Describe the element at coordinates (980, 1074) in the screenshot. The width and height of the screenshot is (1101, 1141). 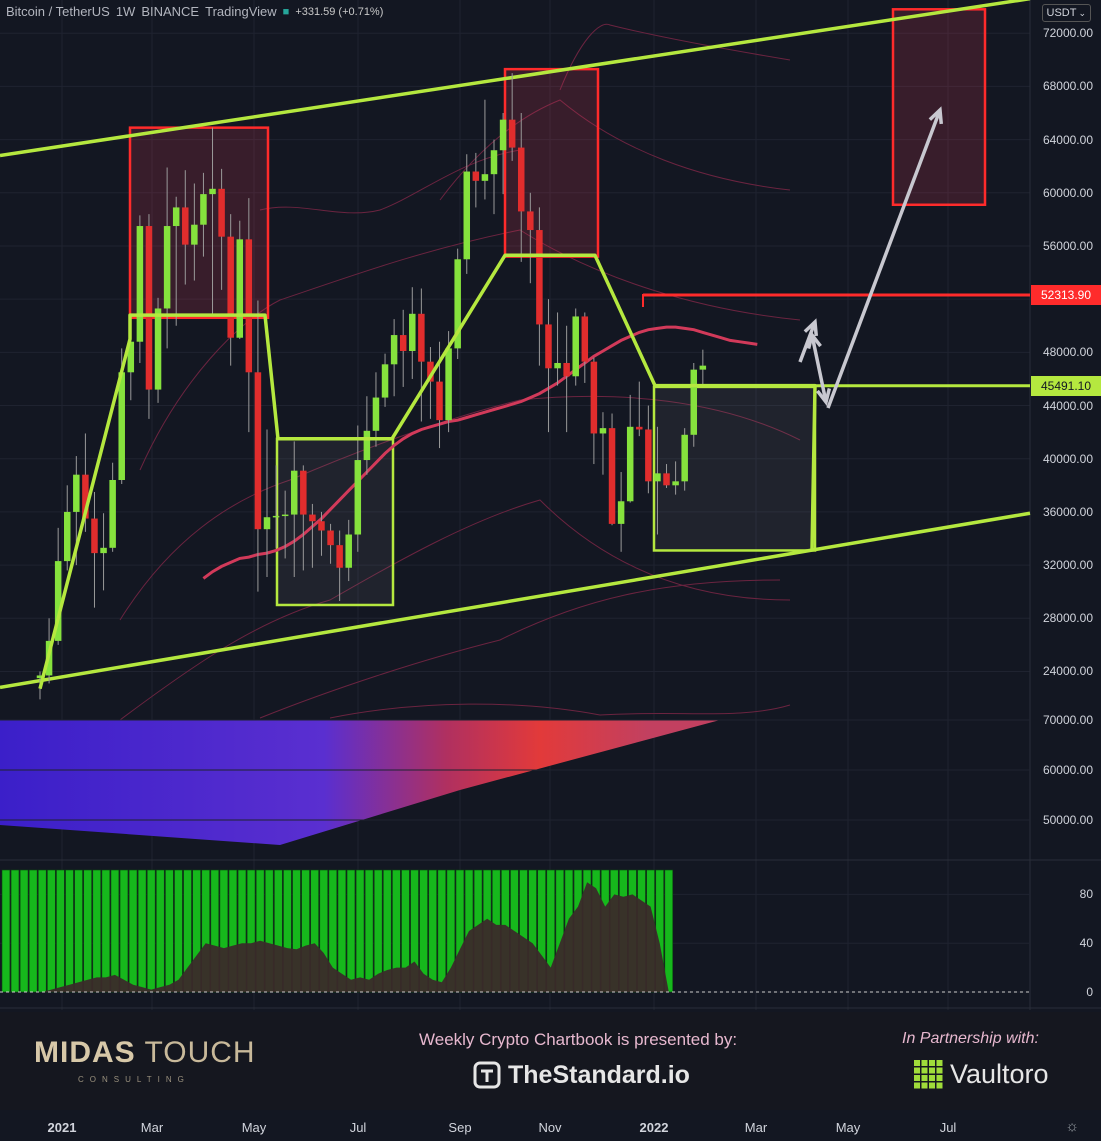
I see `vaultoro-logo: Vaultoro` at that location.